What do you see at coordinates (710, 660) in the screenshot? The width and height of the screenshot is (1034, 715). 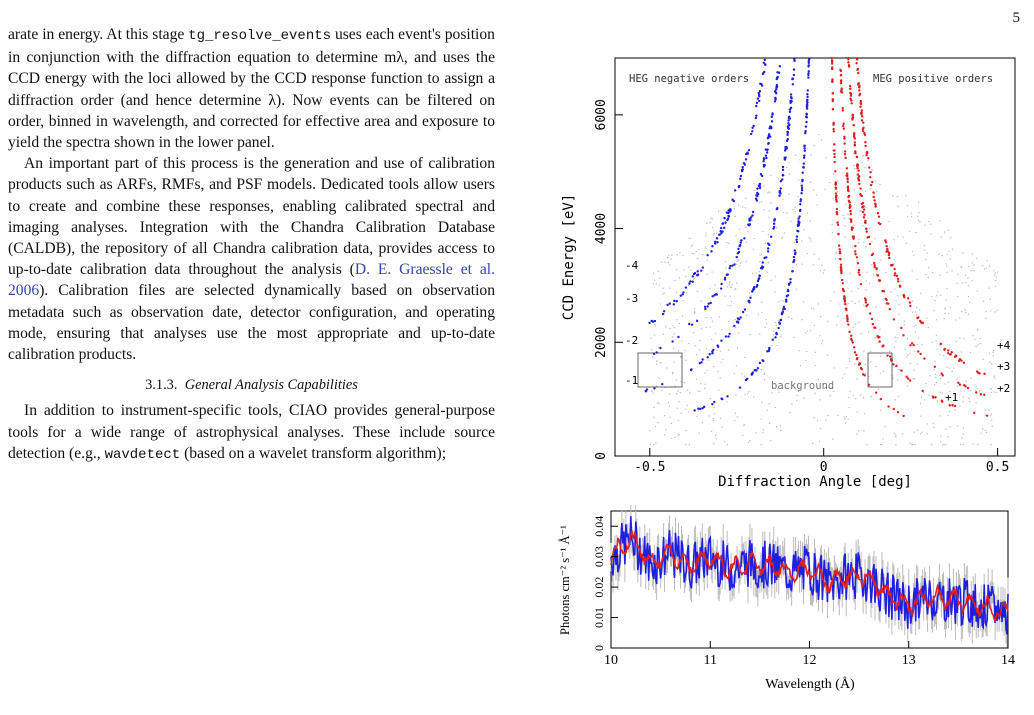 I see `x-tick-label: 11` at bounding box center [710, 660].